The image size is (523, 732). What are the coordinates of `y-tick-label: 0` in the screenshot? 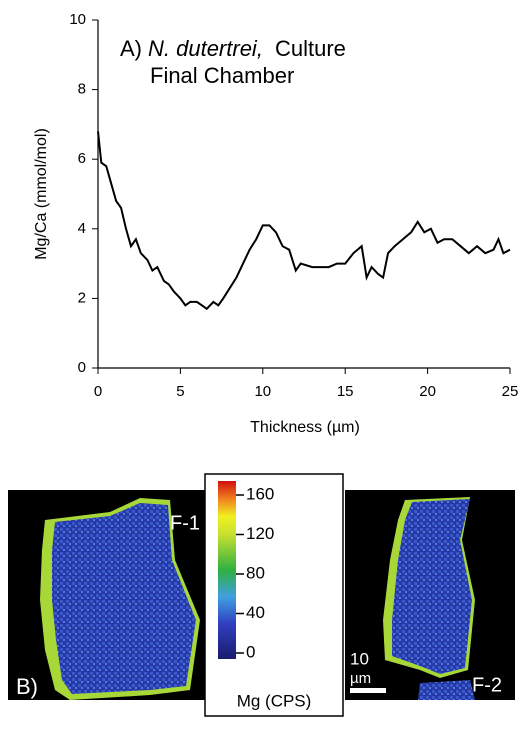 It's located at (82, 367).